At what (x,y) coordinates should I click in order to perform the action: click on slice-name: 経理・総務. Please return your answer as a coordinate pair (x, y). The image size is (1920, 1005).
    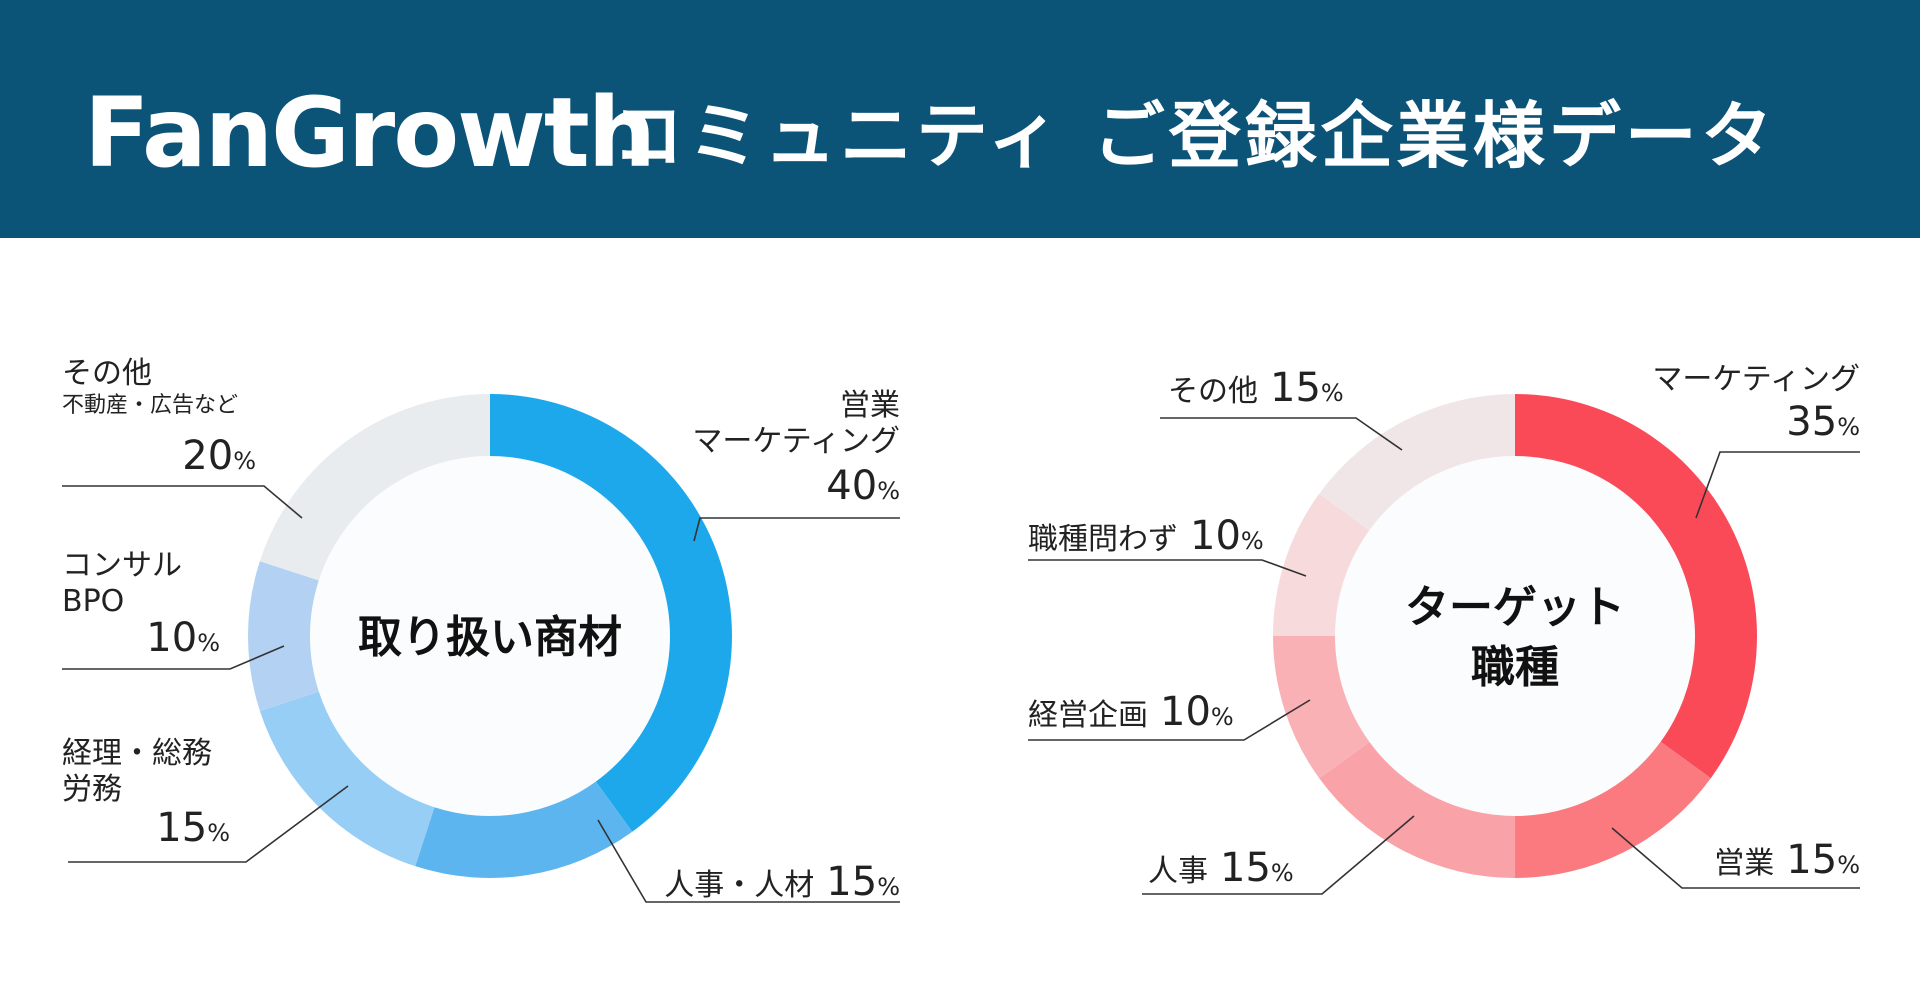
    Looking at the image, I should click on (137, 753).